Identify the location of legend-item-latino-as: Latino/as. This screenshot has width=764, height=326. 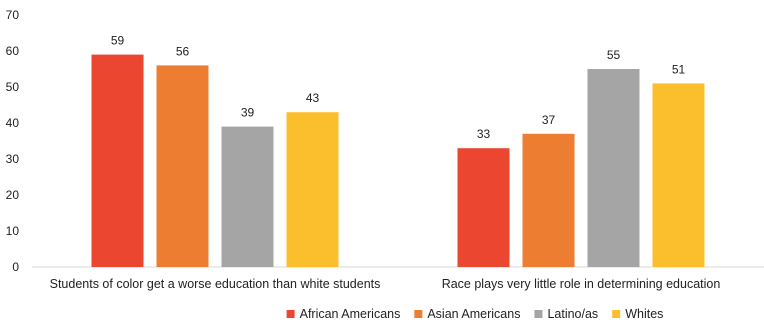
(566, 314).